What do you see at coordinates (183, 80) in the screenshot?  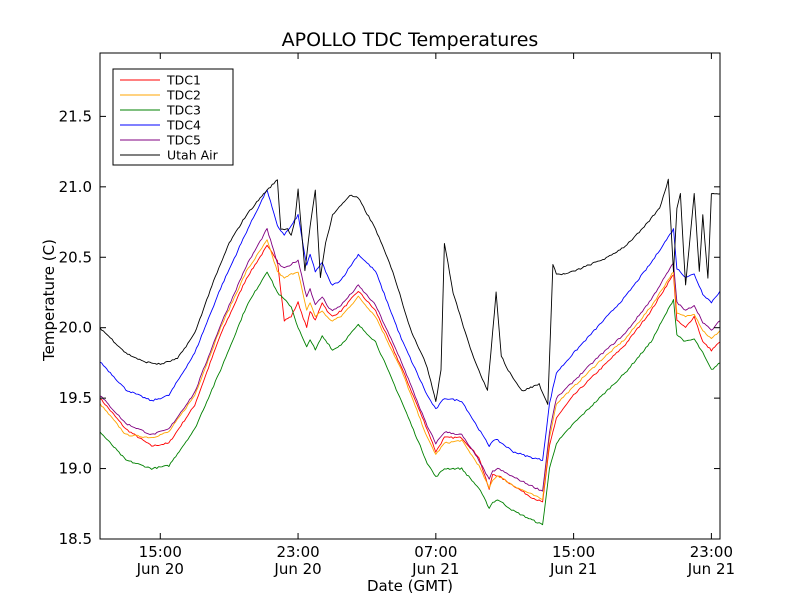 I see `legend-label: TDC1` at bounding box center [183, 80].